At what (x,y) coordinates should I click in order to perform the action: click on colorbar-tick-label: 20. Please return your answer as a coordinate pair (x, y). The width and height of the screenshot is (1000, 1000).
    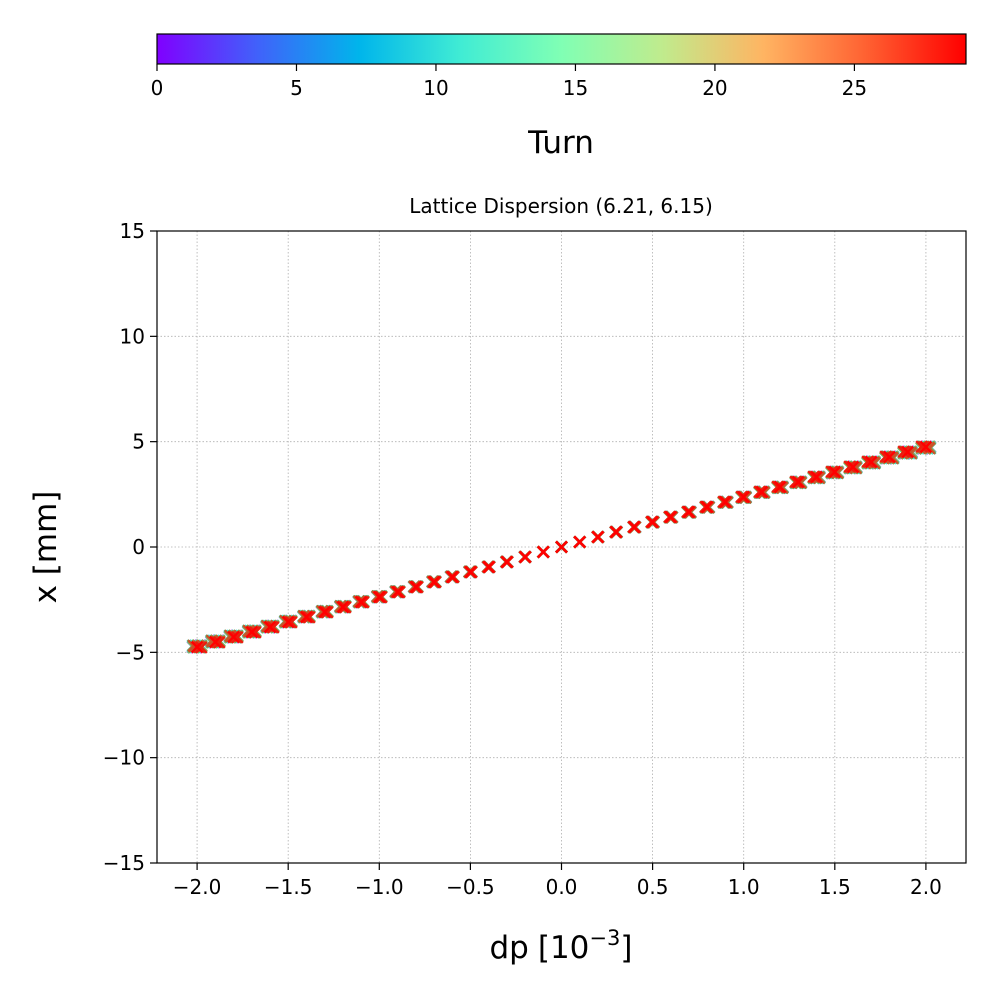
    Looking at the image, I should click on (714, 88).